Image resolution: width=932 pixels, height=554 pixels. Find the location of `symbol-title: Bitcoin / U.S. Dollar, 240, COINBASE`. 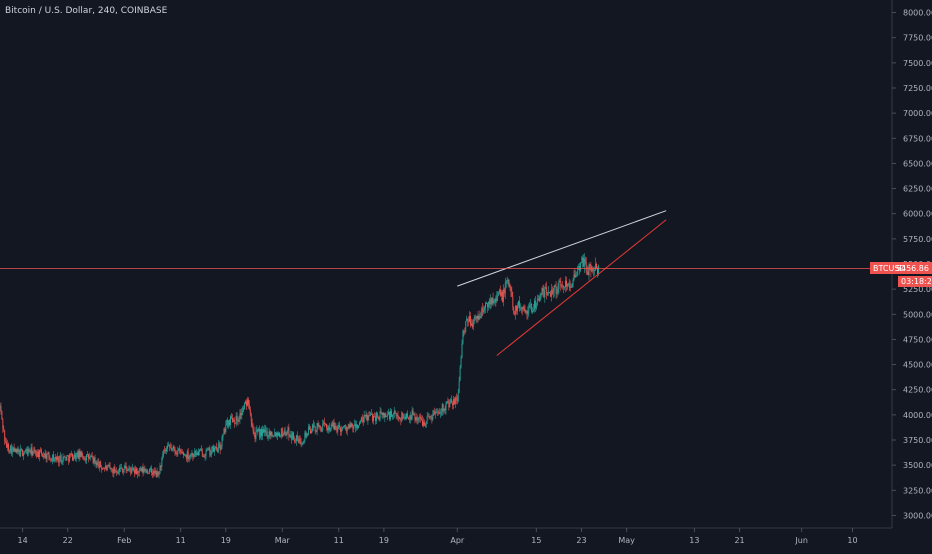

symbol-title: Bitcoin / U.S. Dollar, 240, COINBASE is located at coordinates (86, 11).